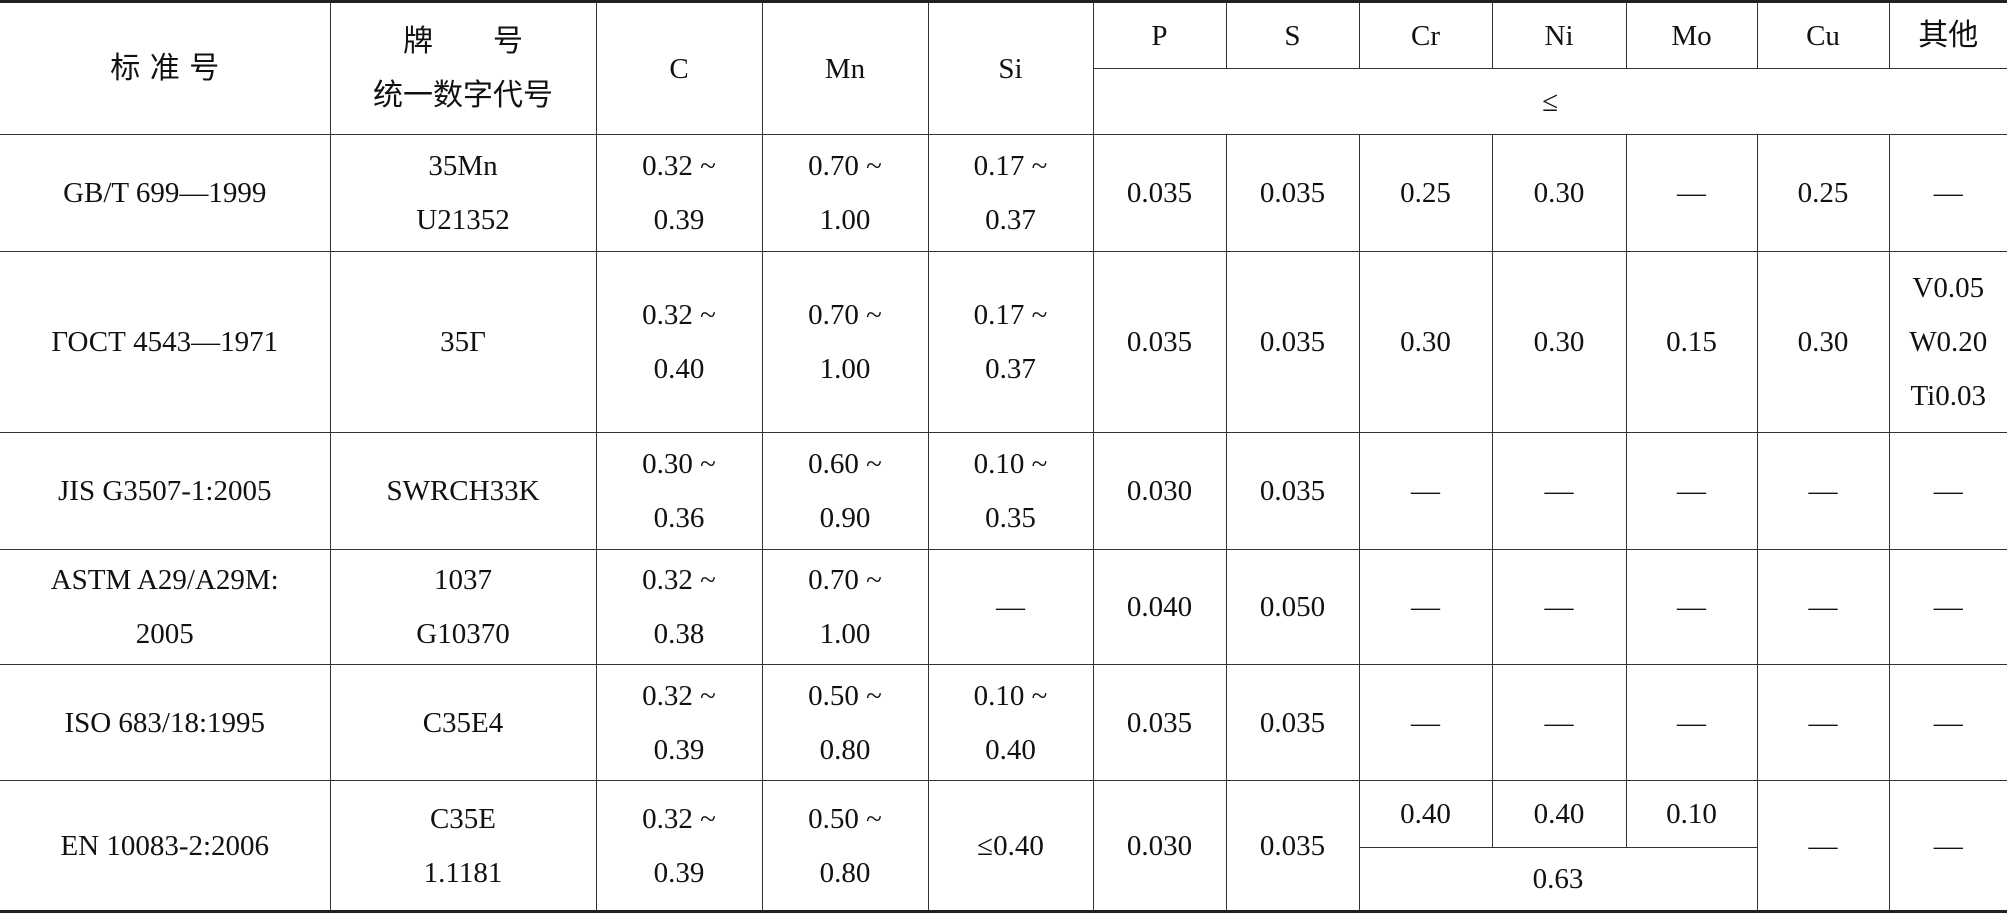 Image resolution: width=2007 pixels, height=913 pixels. I want to click on table-cell: ≤0.40, so click(1010, 846).